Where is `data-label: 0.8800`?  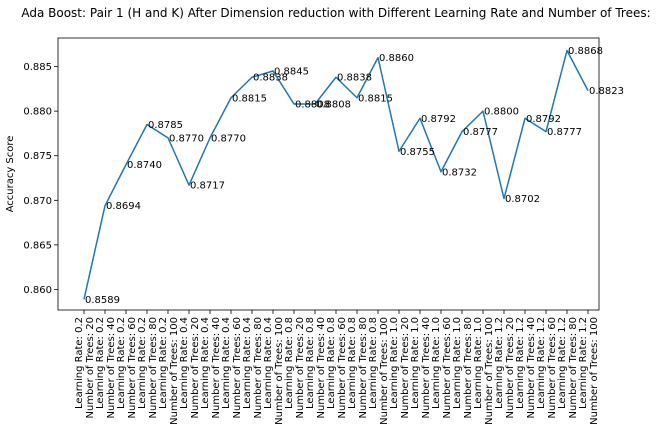
data-label: 0.8800 is located at coordinates (501, 112).